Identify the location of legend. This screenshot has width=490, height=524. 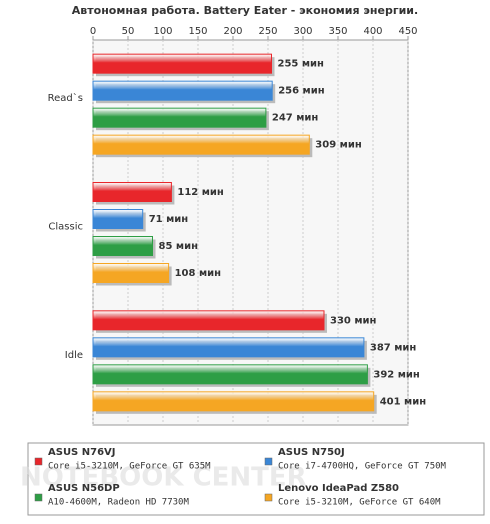
(256, 479).